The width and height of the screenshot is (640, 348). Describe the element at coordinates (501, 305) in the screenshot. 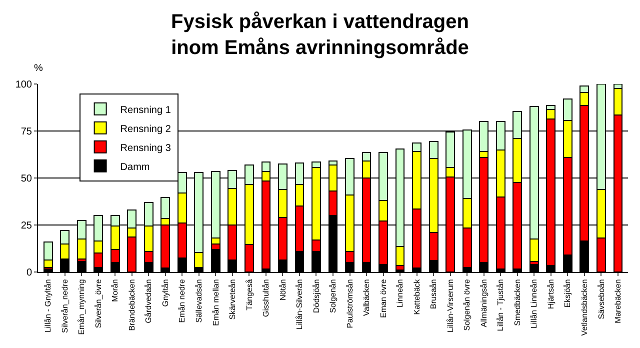

I see `x-tick-label: Lillån - Tjustån` at that location.